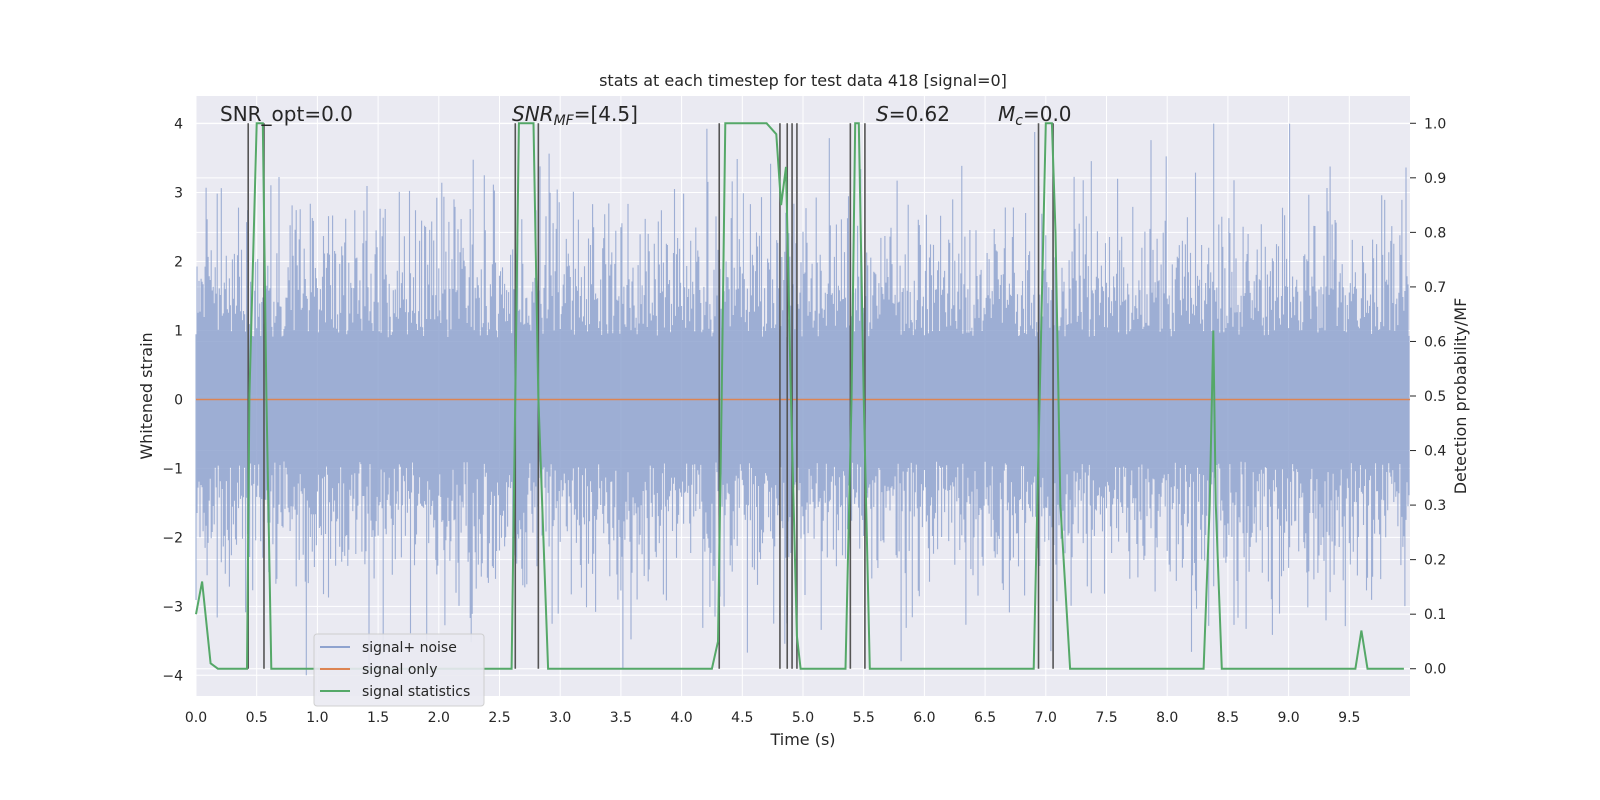 This screenshot has width=1600, height=800. What do you see at coordinates (1019, 121) in the screenshot?
I see `annotation-mc-sub: c` at bounding box center [1019, 121].